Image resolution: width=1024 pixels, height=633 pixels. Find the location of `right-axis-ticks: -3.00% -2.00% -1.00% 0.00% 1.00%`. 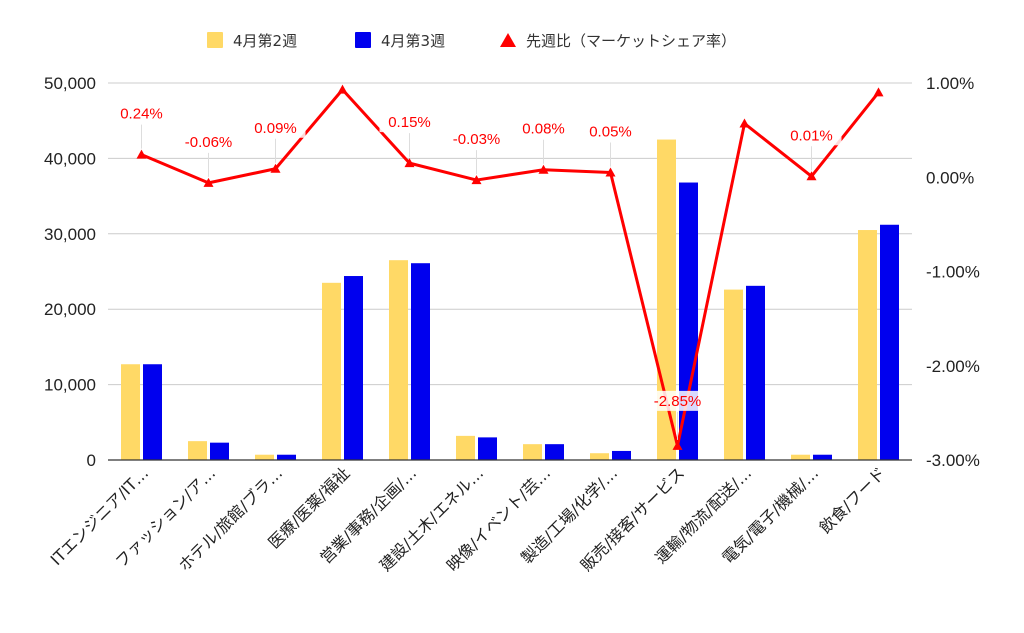

right-axis-ticks: -3.00% -2.00% -1.00% 0.00% 1.00% is located at coordinates (953, 272).